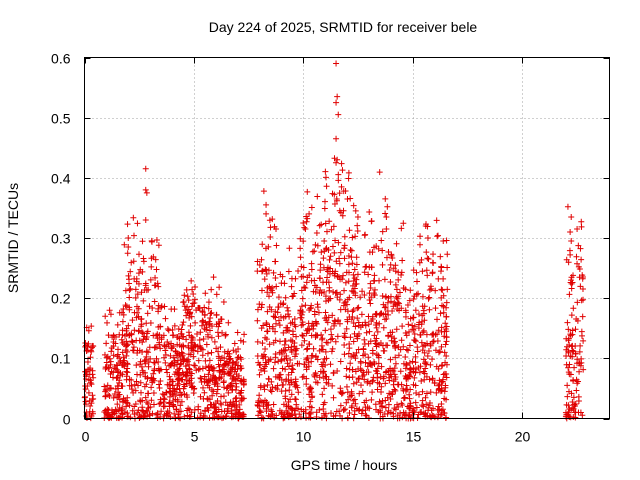  Describe the element at coordinates (13, 238) in the screenshot. I see `y-axis-title: SRMTID / TECUs` at that location.